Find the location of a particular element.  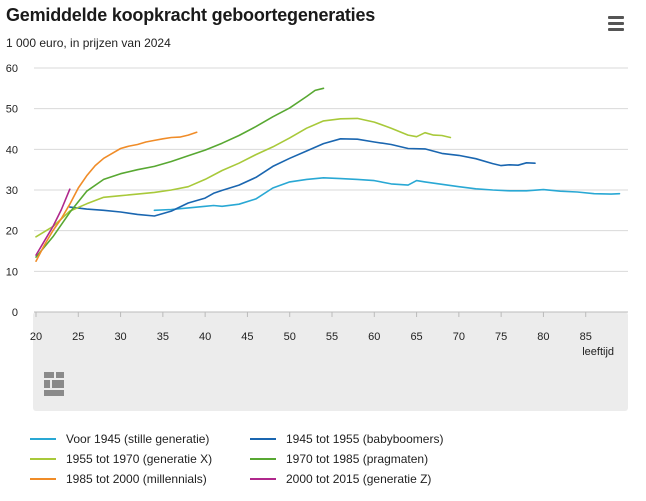

x-tick-label: 80 is located at coordinates (543, 337).